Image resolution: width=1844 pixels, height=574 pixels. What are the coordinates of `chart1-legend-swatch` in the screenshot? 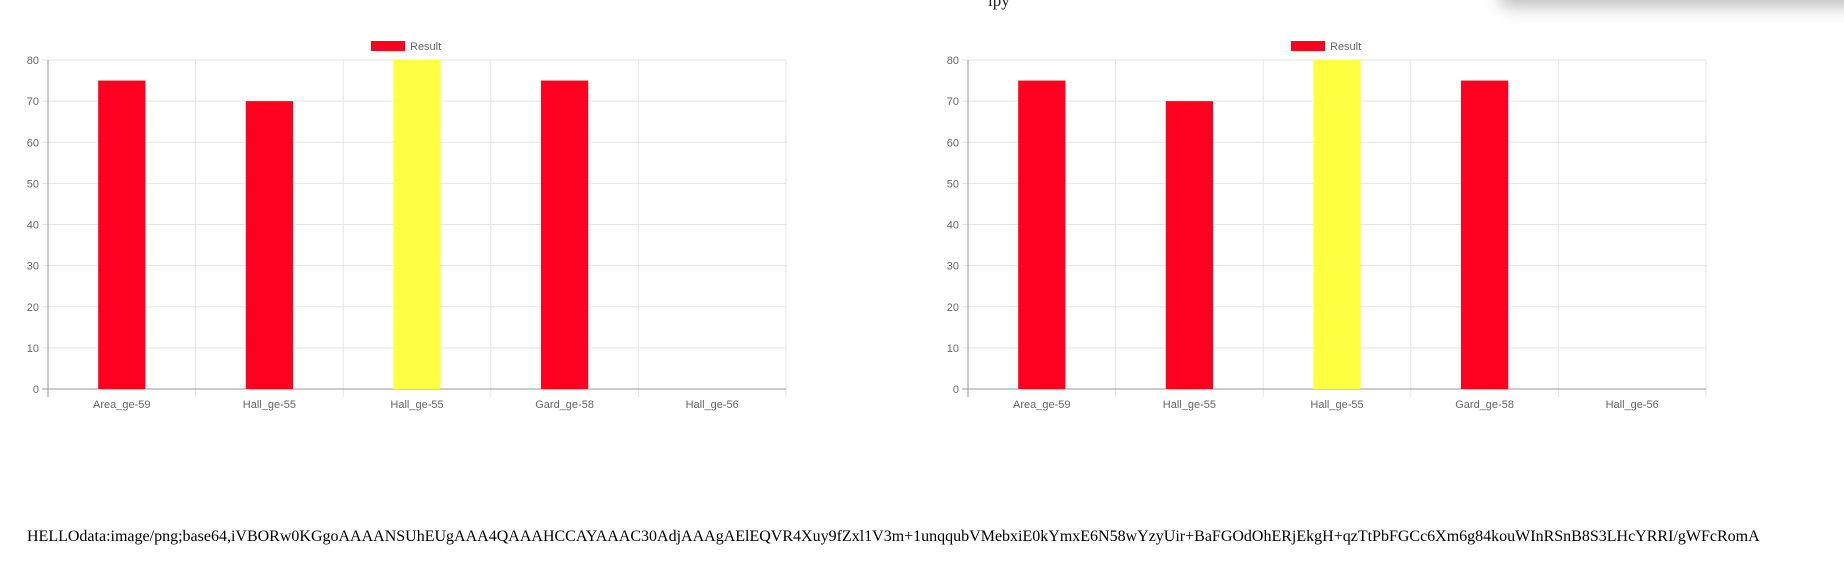 It's located at (388, 46).